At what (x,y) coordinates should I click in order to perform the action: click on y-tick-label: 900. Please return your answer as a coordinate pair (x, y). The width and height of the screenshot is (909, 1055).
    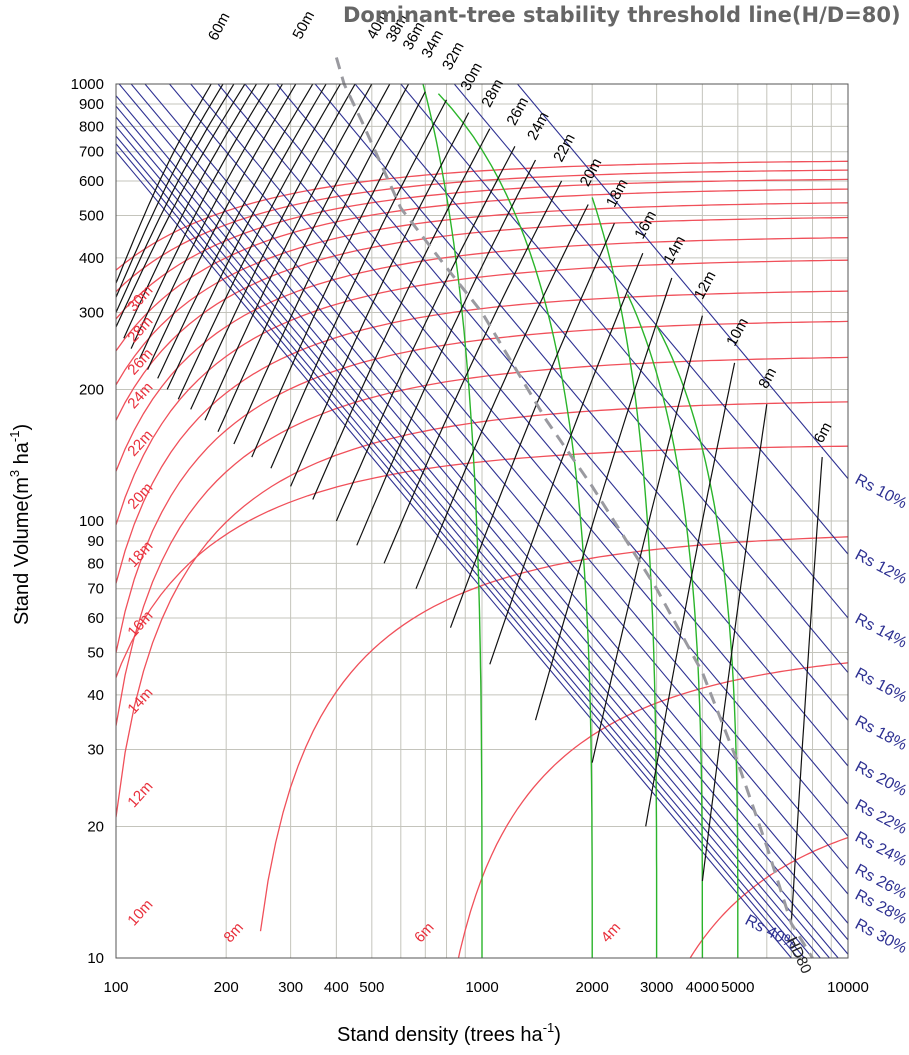
    Looking at the image, I should click on (91, 104).